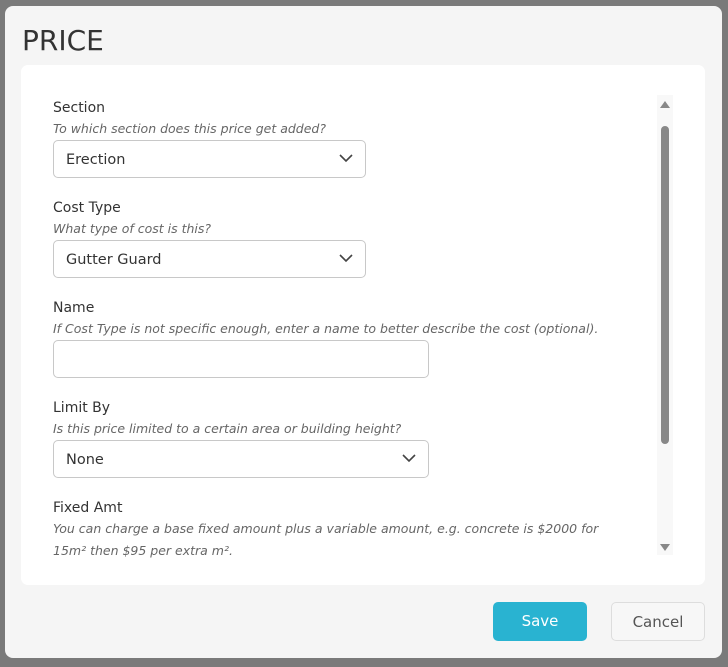 This screenshot has width=728, height=667. I want to click on cancel-button: Cancel, so click(658, 621).